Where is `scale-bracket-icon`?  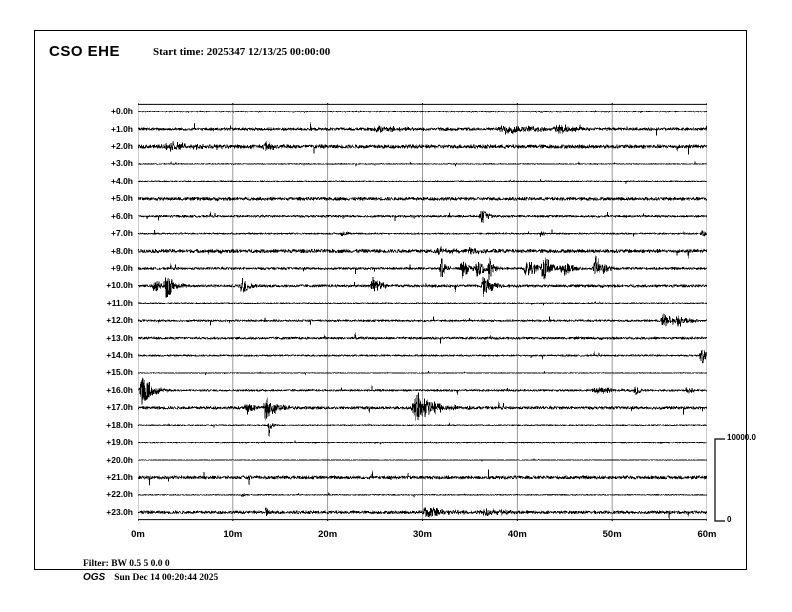
scale-bracket-icon is located at coordinates (719, 480).